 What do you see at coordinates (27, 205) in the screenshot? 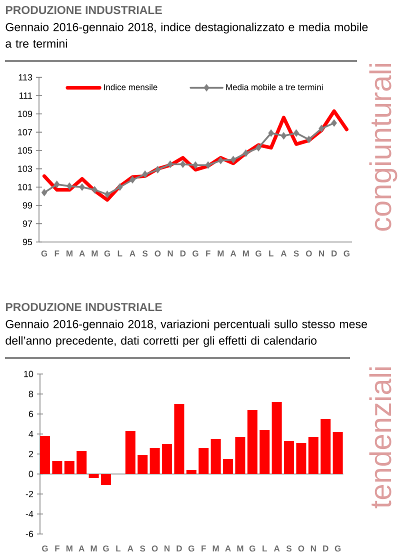
I see `y-tick-label: 99` at bounding box center [27, 205].